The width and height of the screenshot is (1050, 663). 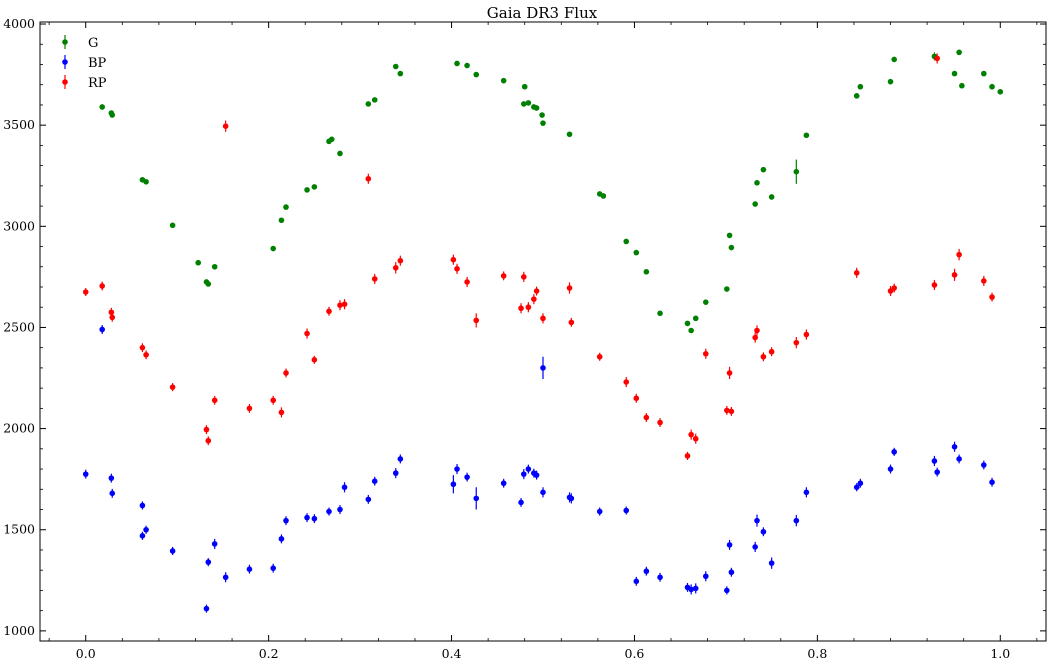 What do you see at coordinates (19, 225) in the screenshot?
I see `y-tick-label: 3000` at bounding box center [19, 225].